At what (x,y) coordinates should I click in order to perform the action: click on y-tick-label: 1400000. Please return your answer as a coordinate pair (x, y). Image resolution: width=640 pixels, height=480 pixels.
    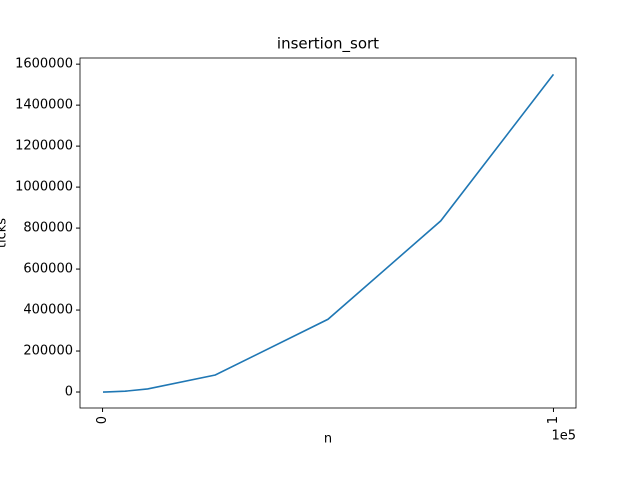
    Looking at the image, I should click on (44, 105).